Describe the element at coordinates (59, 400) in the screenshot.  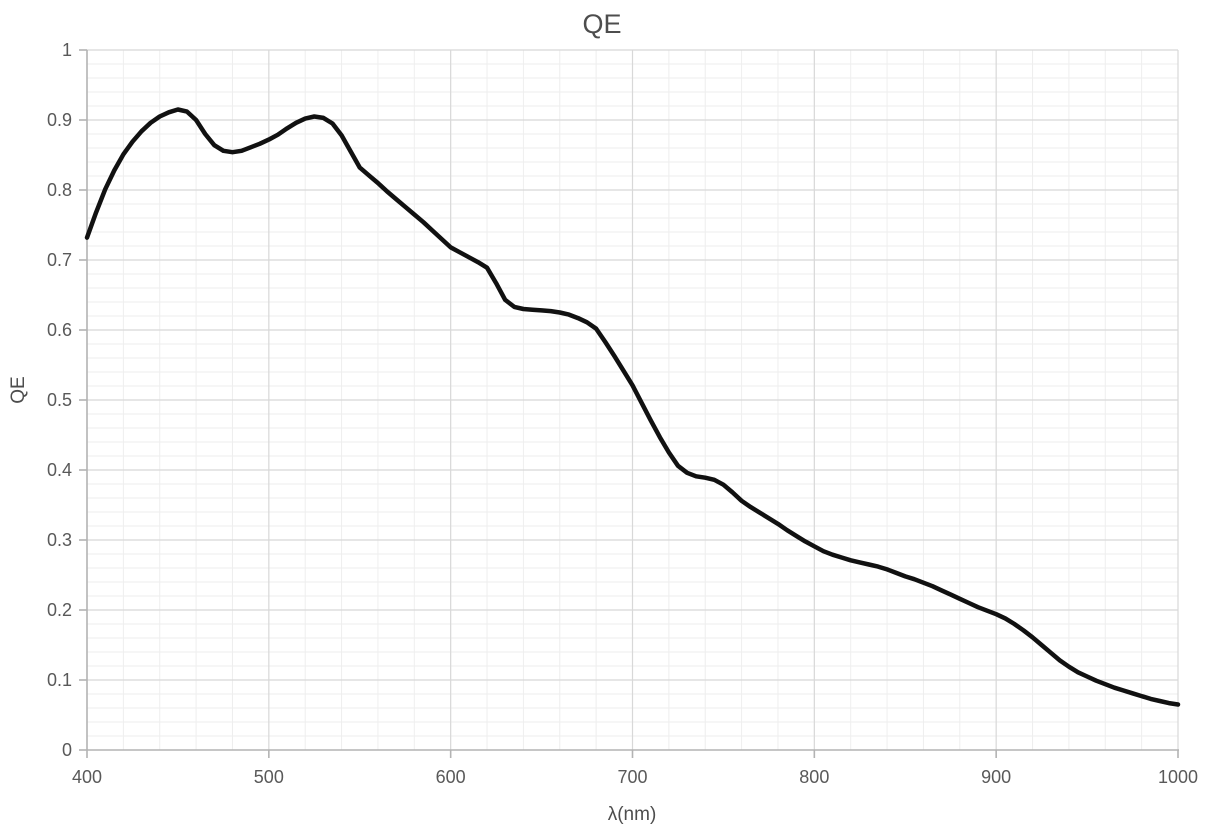
I see `y-tick-label: 0.5` at that location.